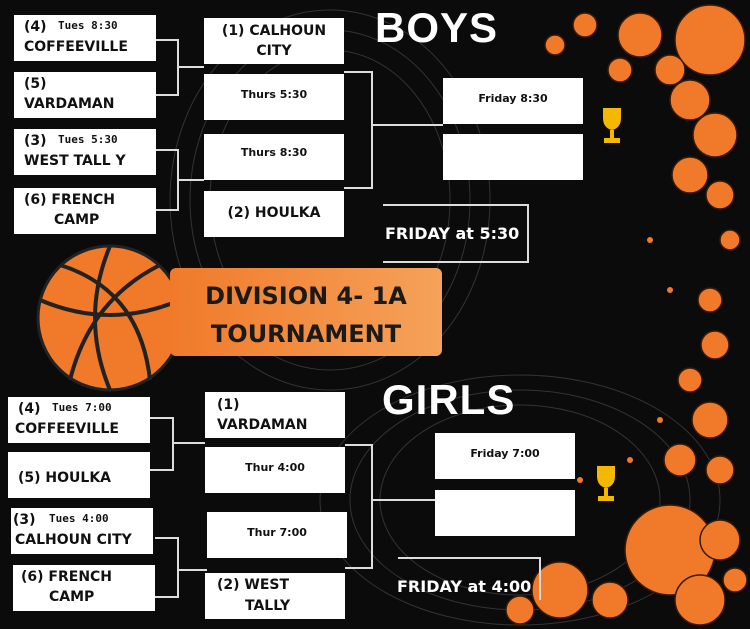  Describe the element at coordinates (110, 318) in the screenshot. I see `basketball-icon` at that location.